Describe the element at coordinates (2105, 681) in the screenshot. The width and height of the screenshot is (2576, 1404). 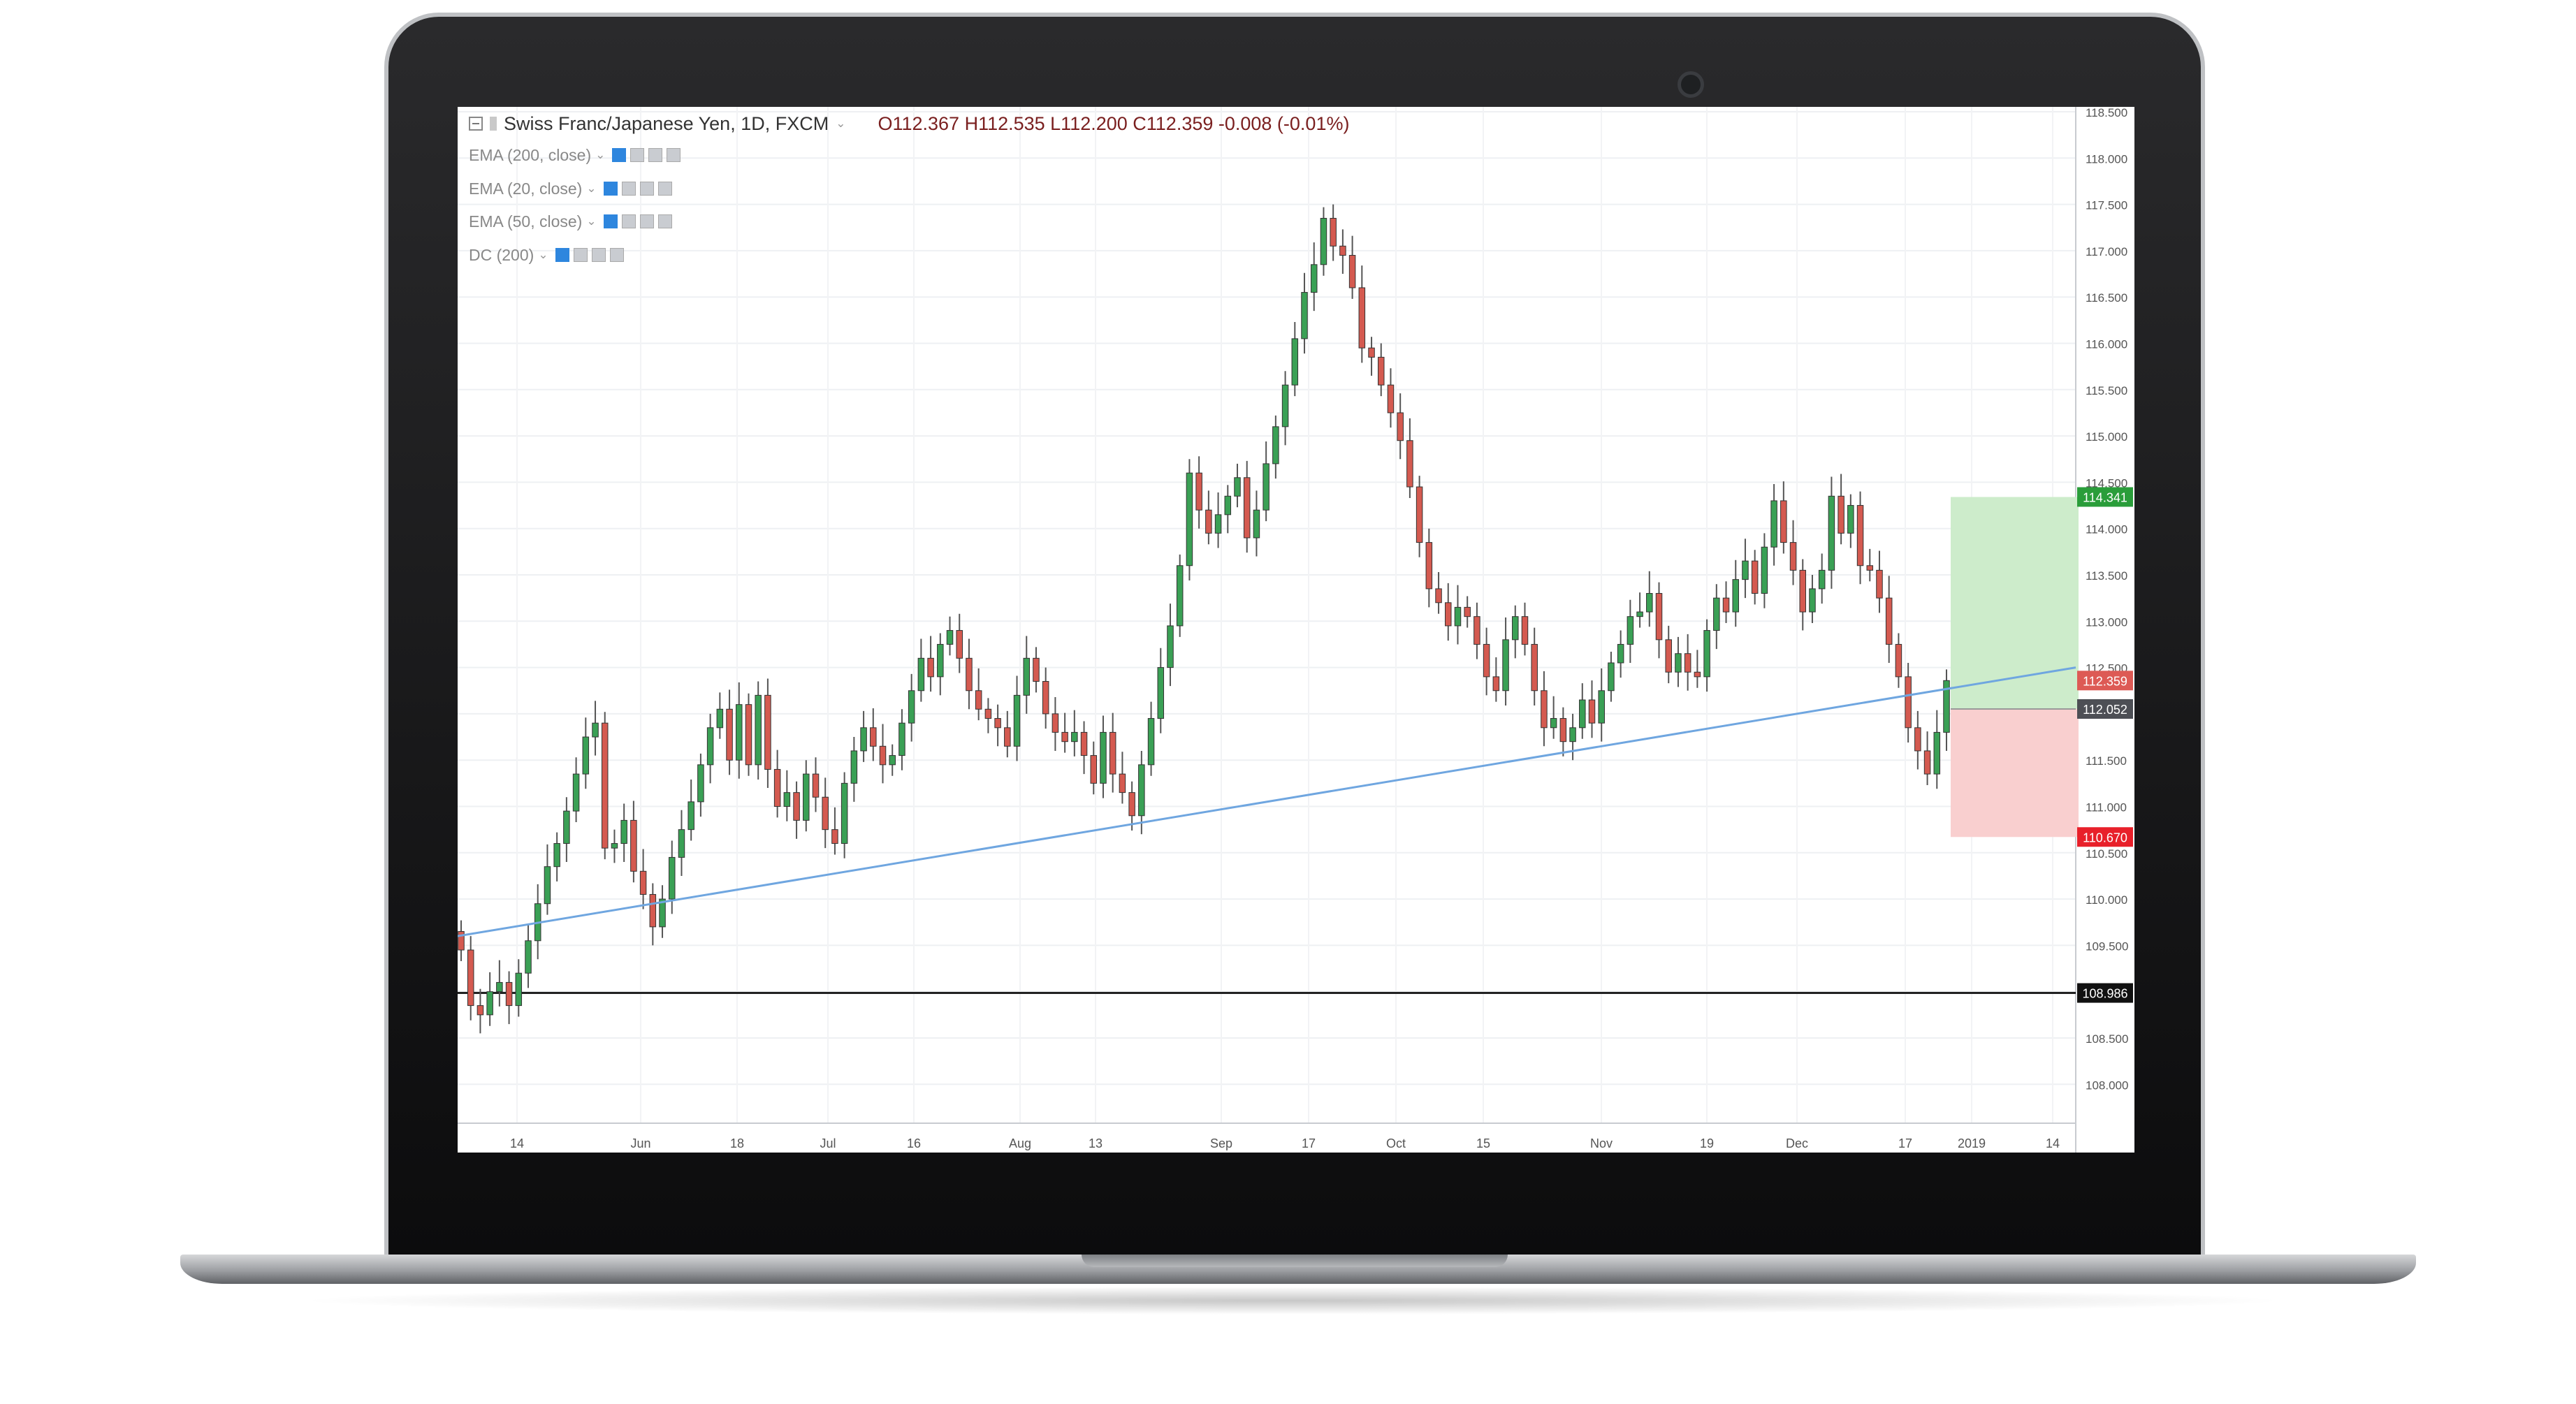
I see `current-price-label-bg` at that location.